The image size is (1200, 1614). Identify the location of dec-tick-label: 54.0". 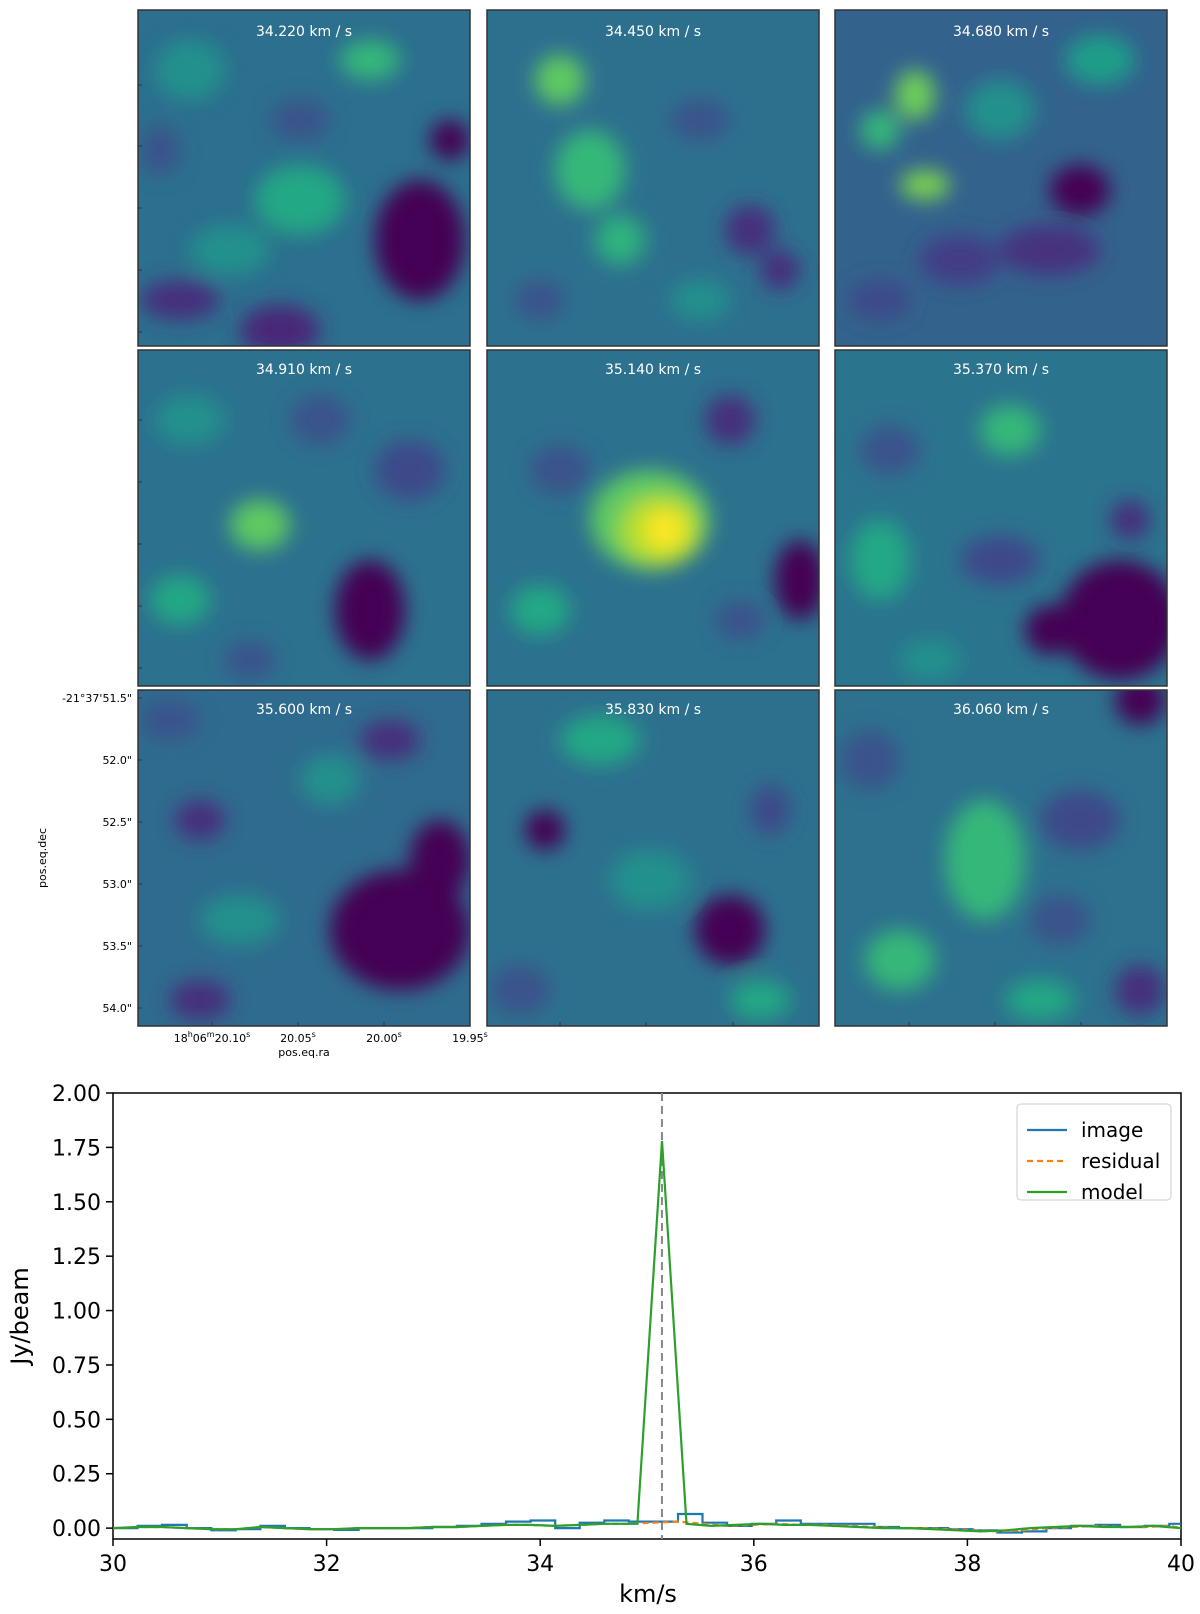
(117, 1008).